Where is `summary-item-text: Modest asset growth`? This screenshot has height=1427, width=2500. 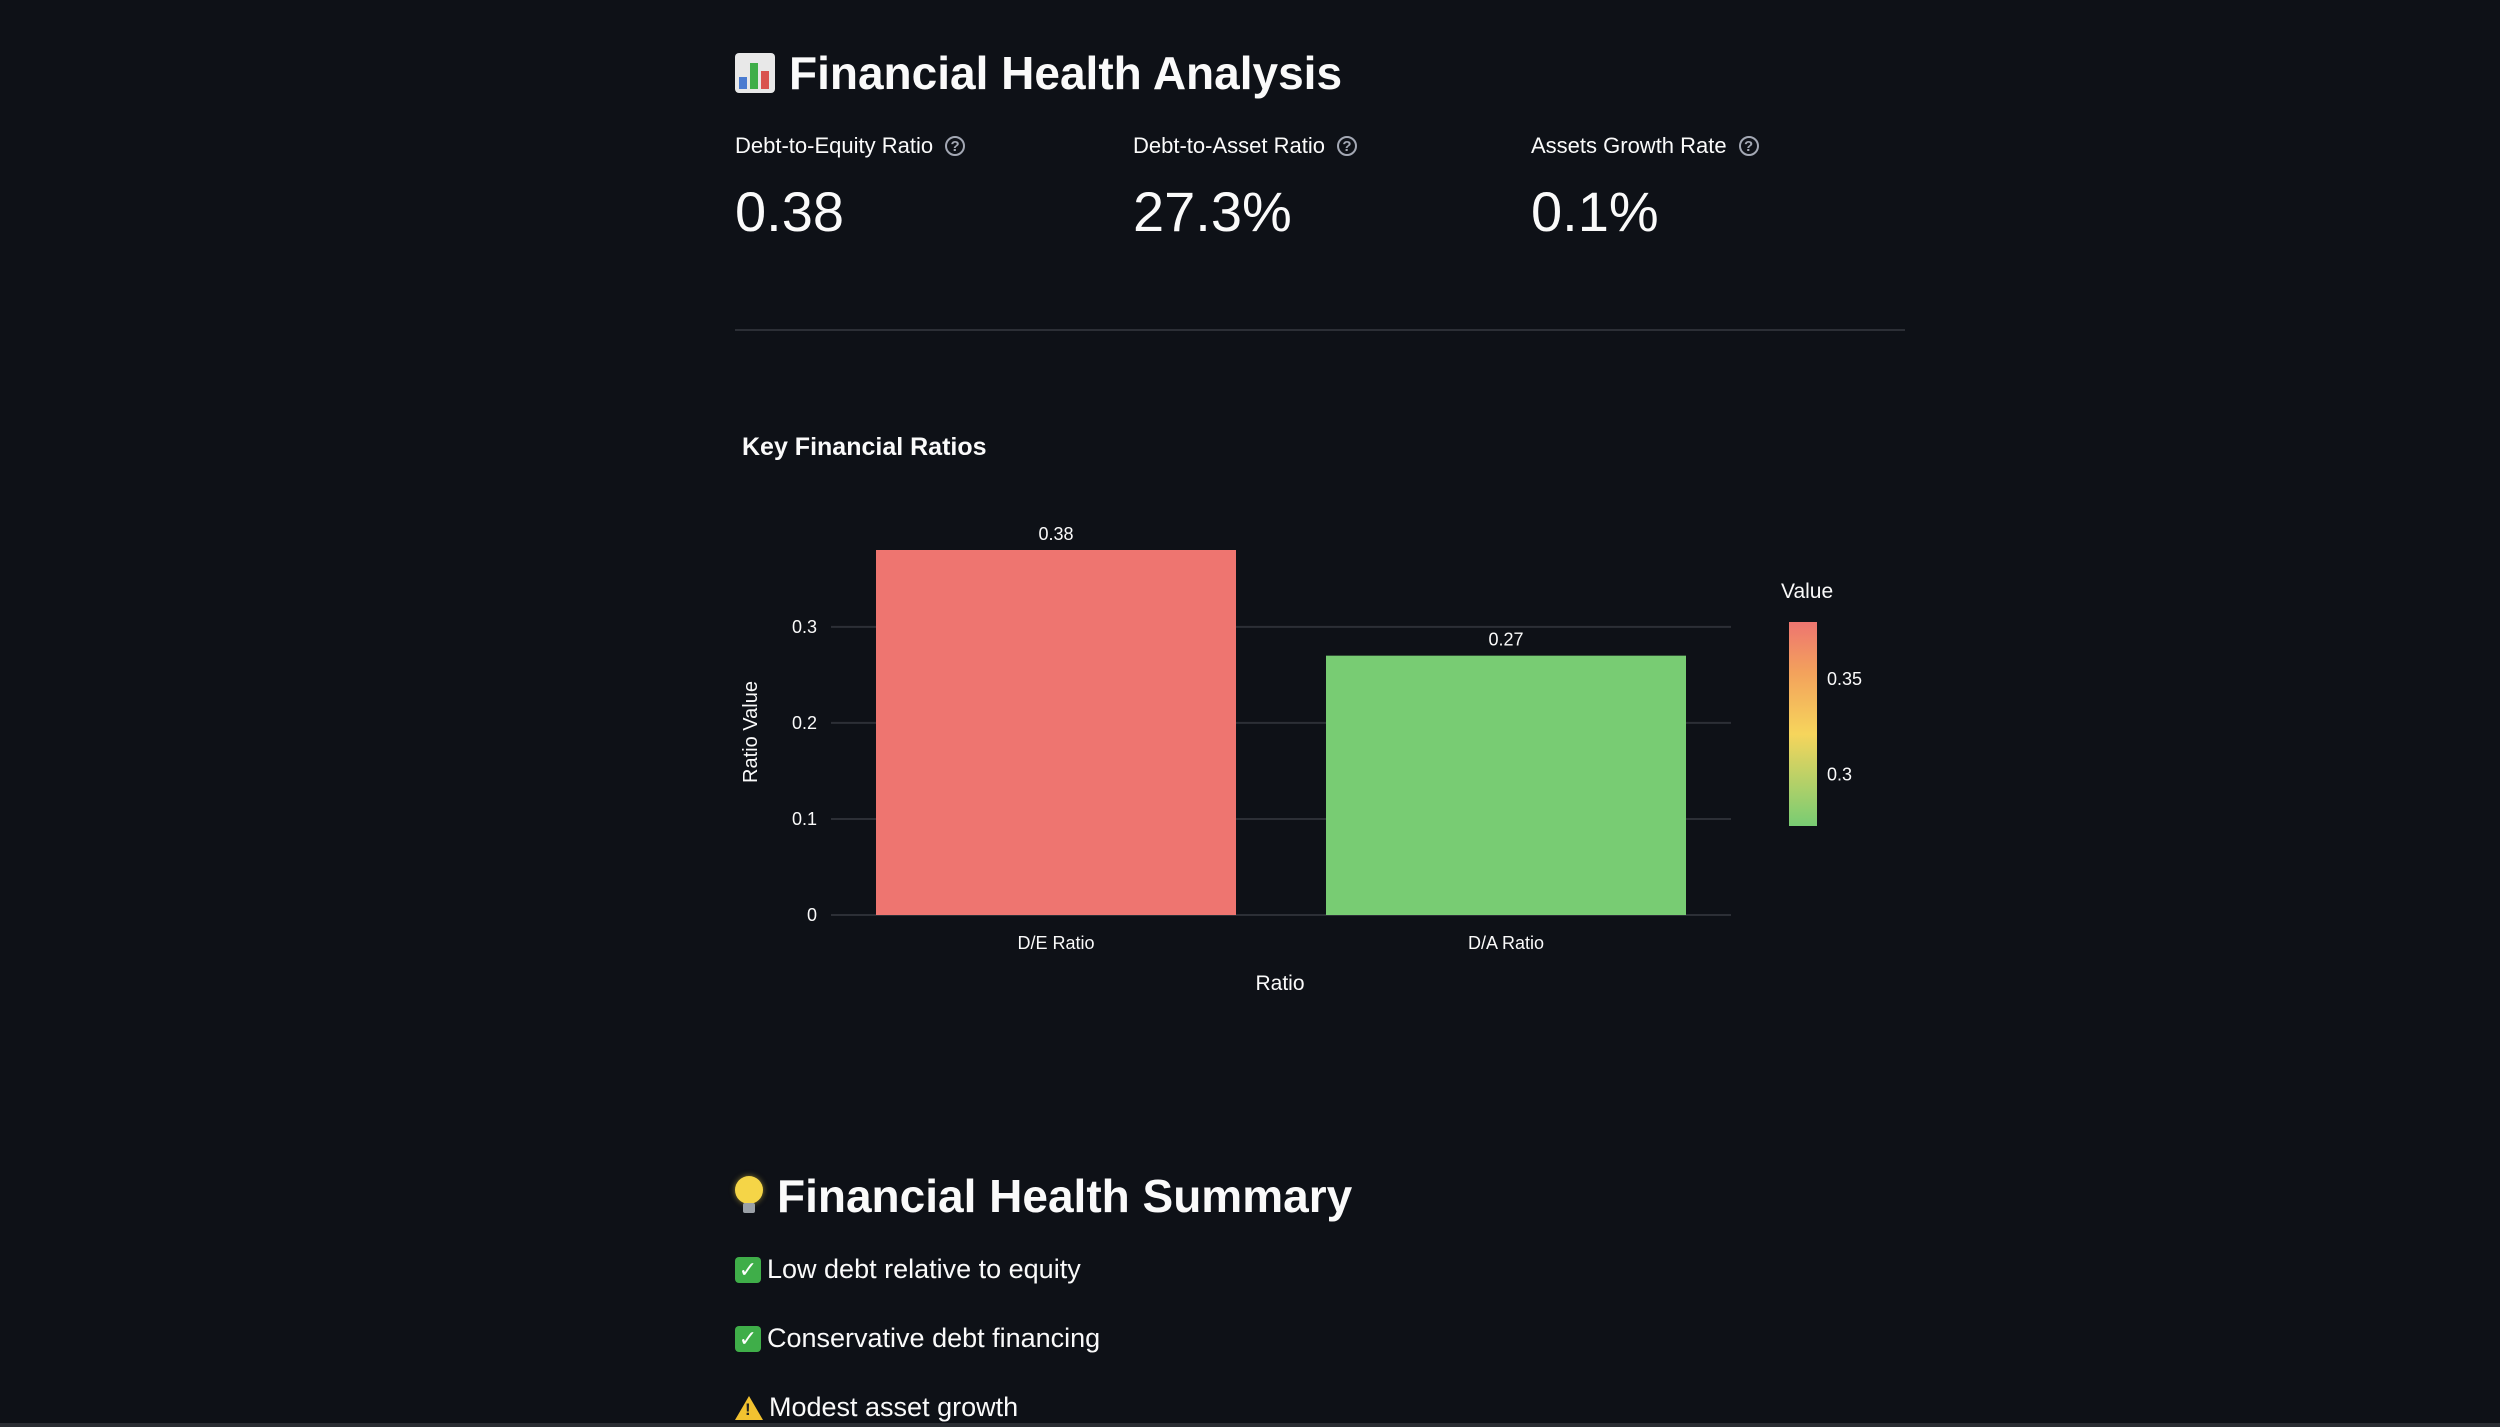
summary-item-text: Modest asset growth is located at coordinates (894, 1407).